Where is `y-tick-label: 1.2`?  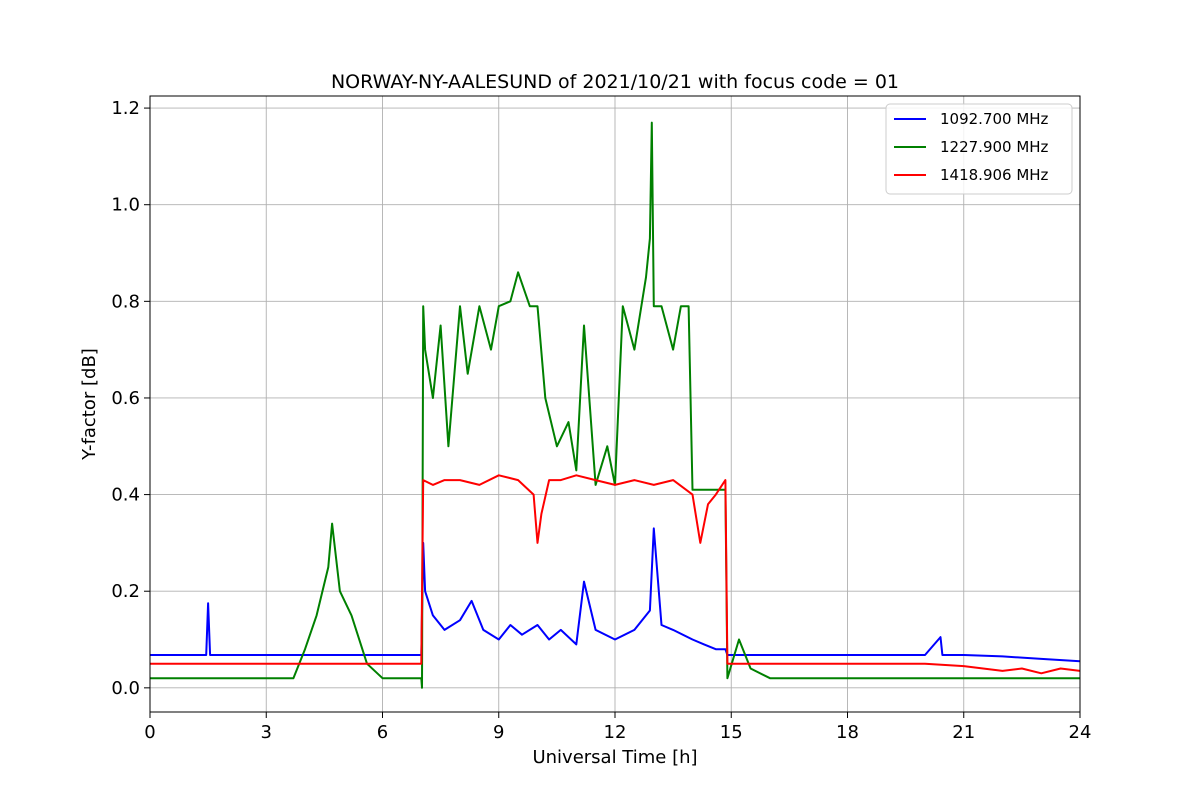
y-tick-label: 1.2 is located at coordinates (125, 108).